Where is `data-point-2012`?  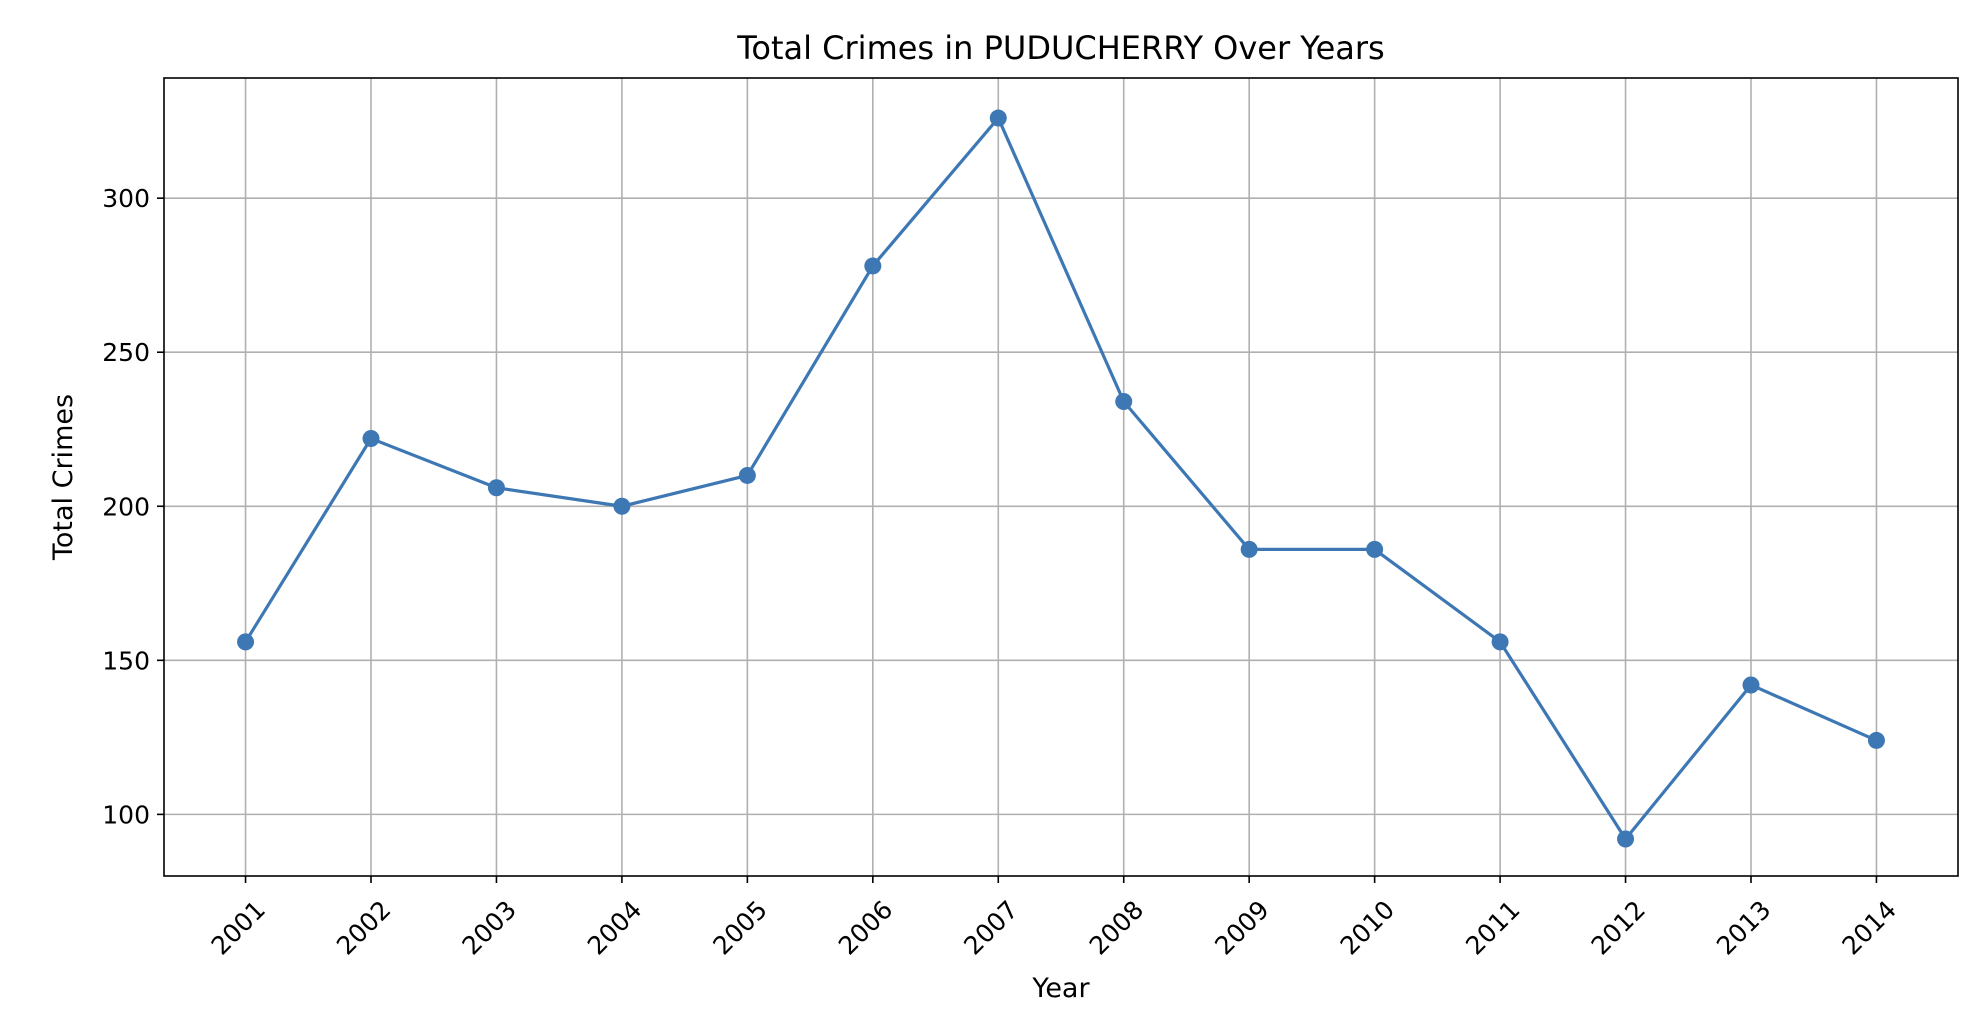 data-point-2012 is located at coordinates (1626, 839).